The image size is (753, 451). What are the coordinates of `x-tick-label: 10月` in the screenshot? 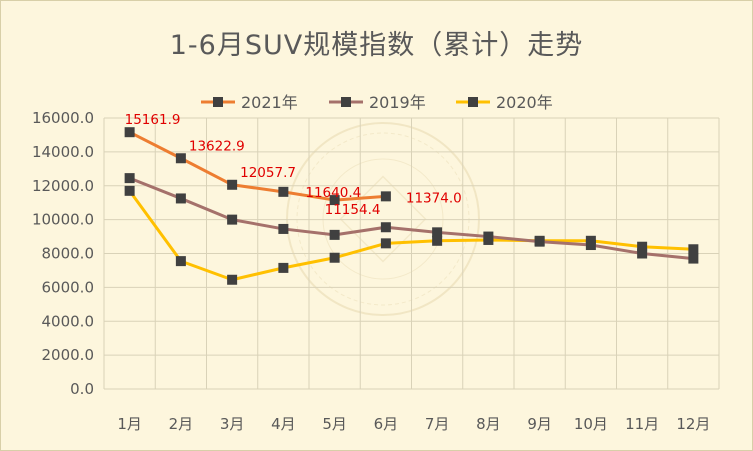 It's located at (591, 424).